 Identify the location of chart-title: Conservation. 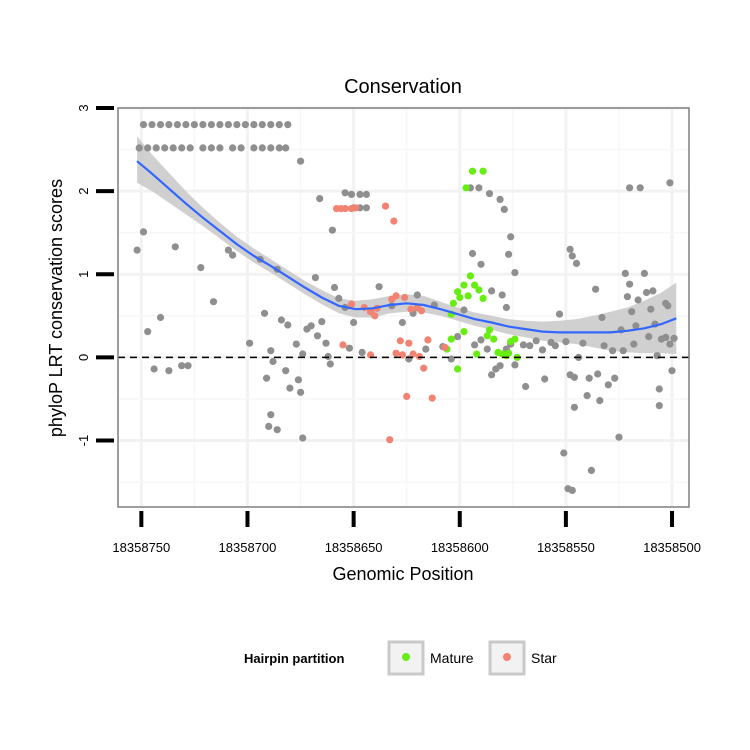
(403, 87).